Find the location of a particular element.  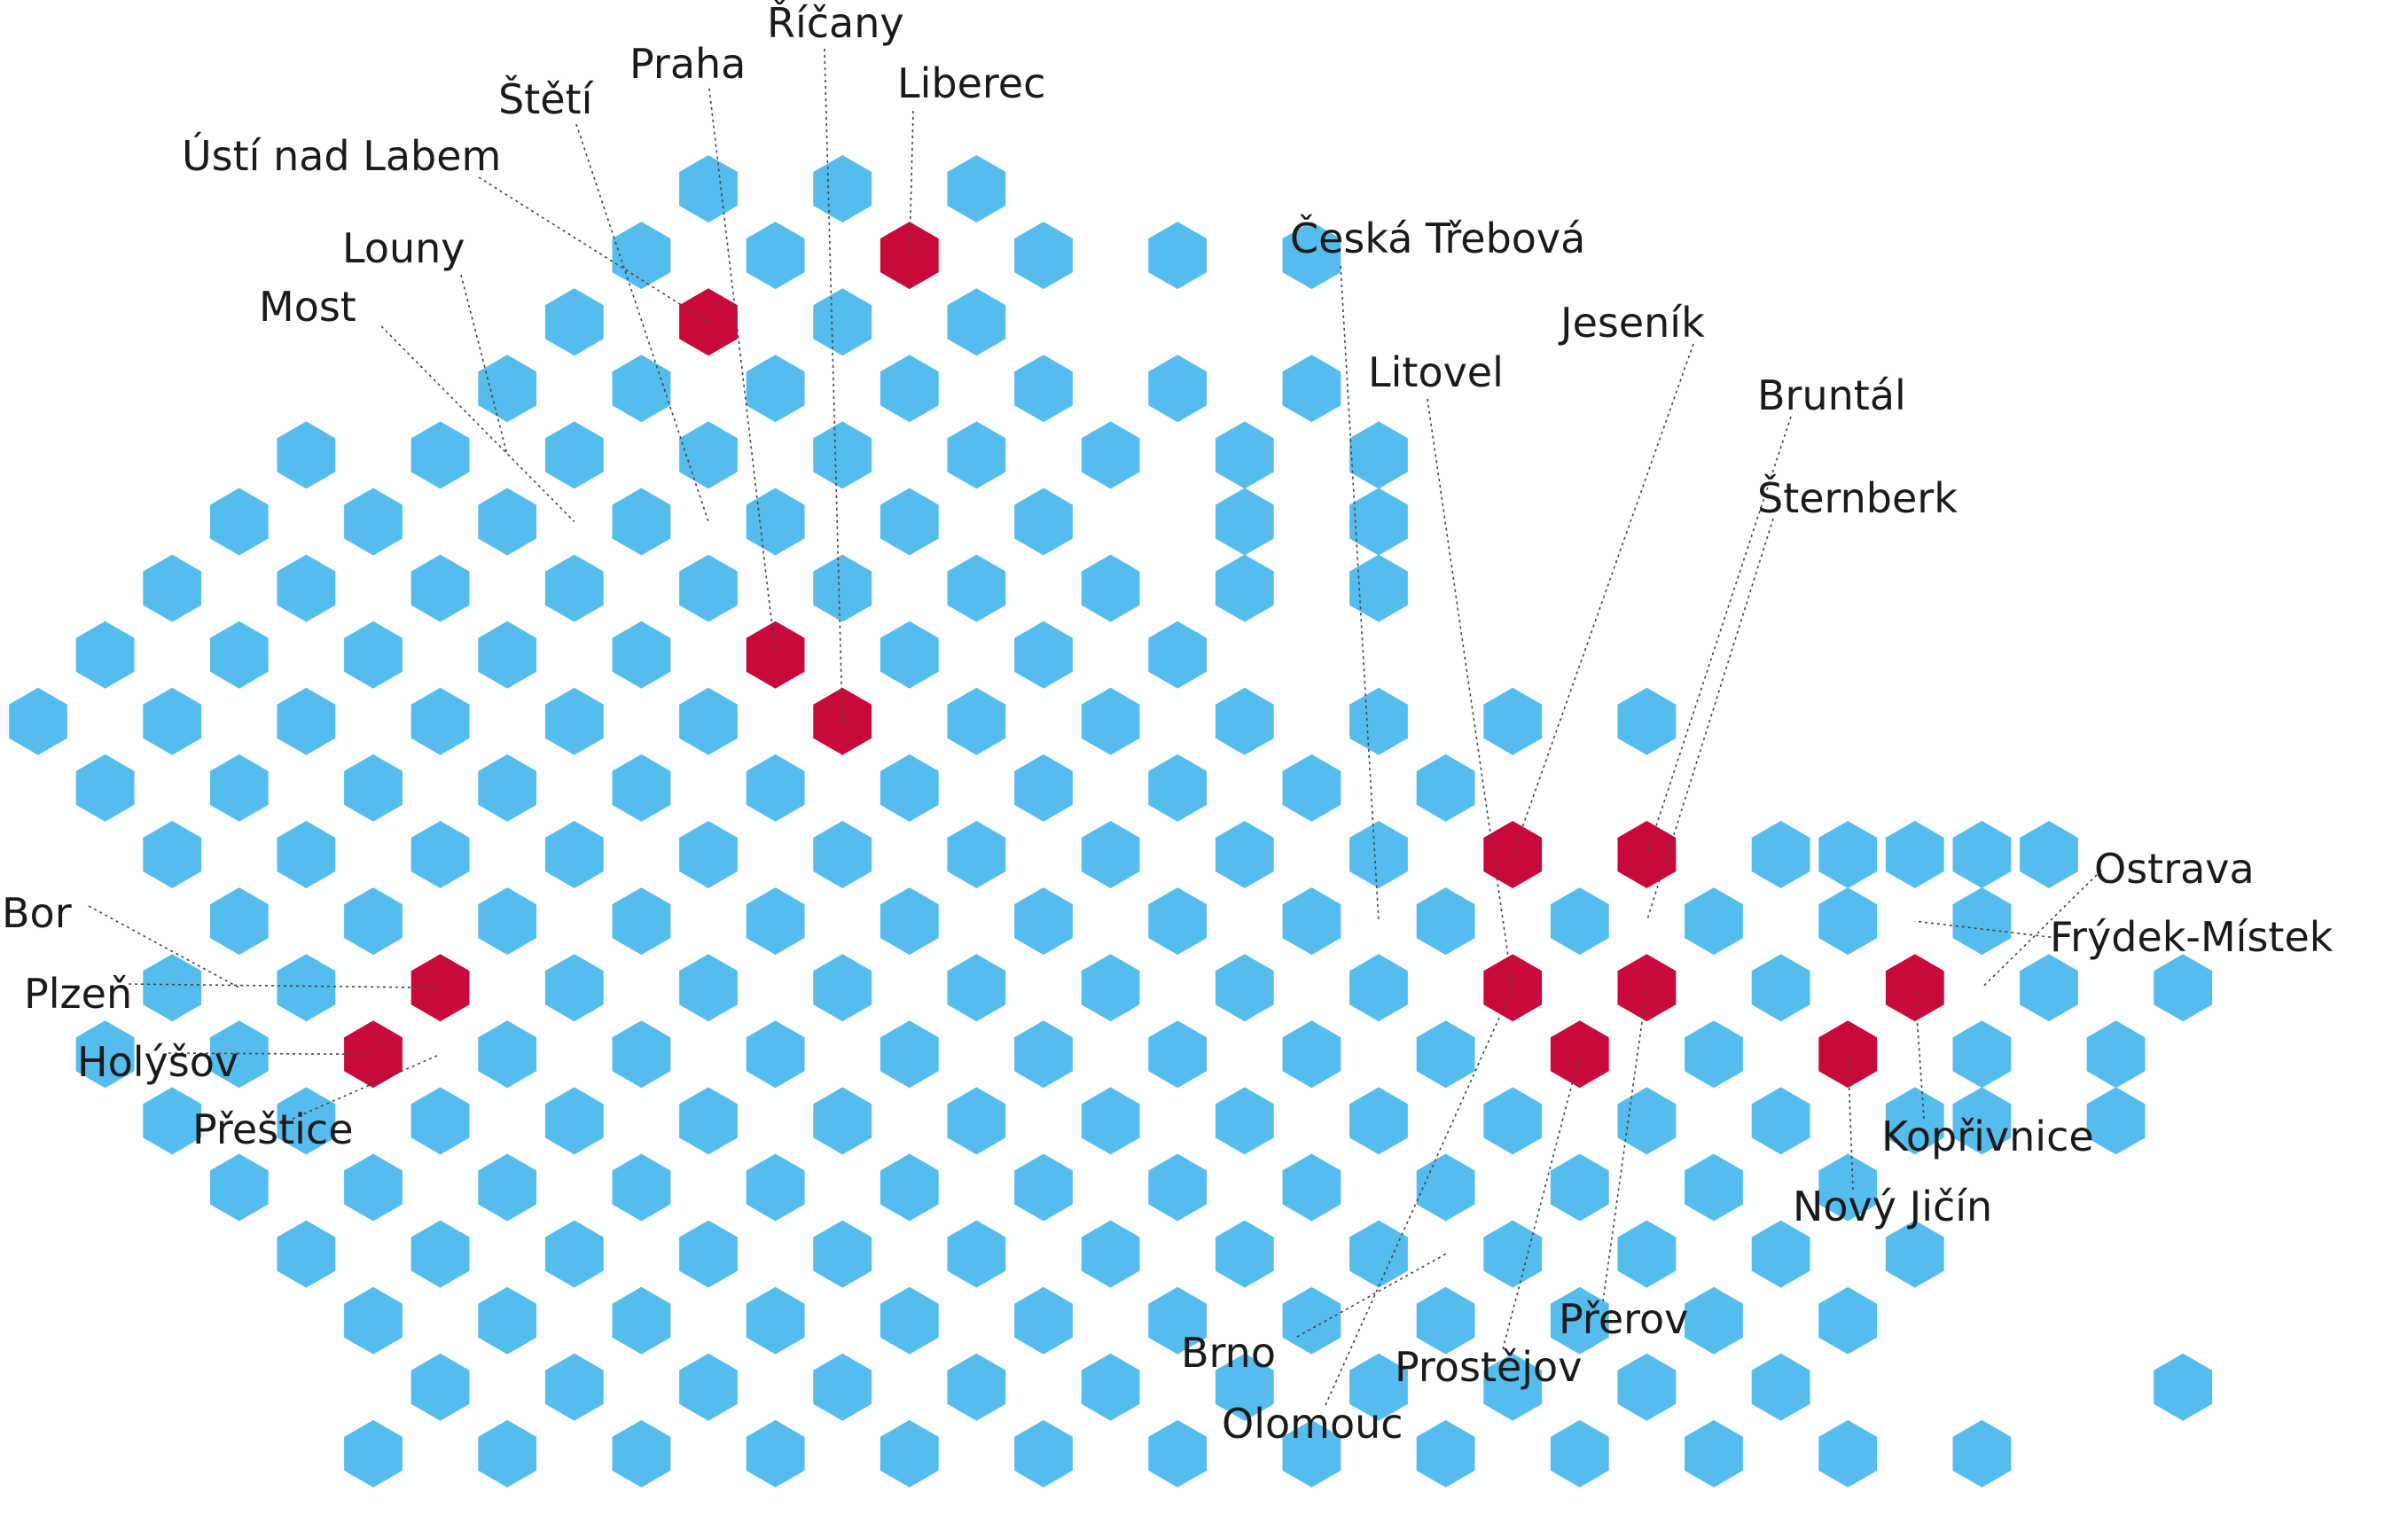

leader-line-ricany is located at coordinates (833, 385).